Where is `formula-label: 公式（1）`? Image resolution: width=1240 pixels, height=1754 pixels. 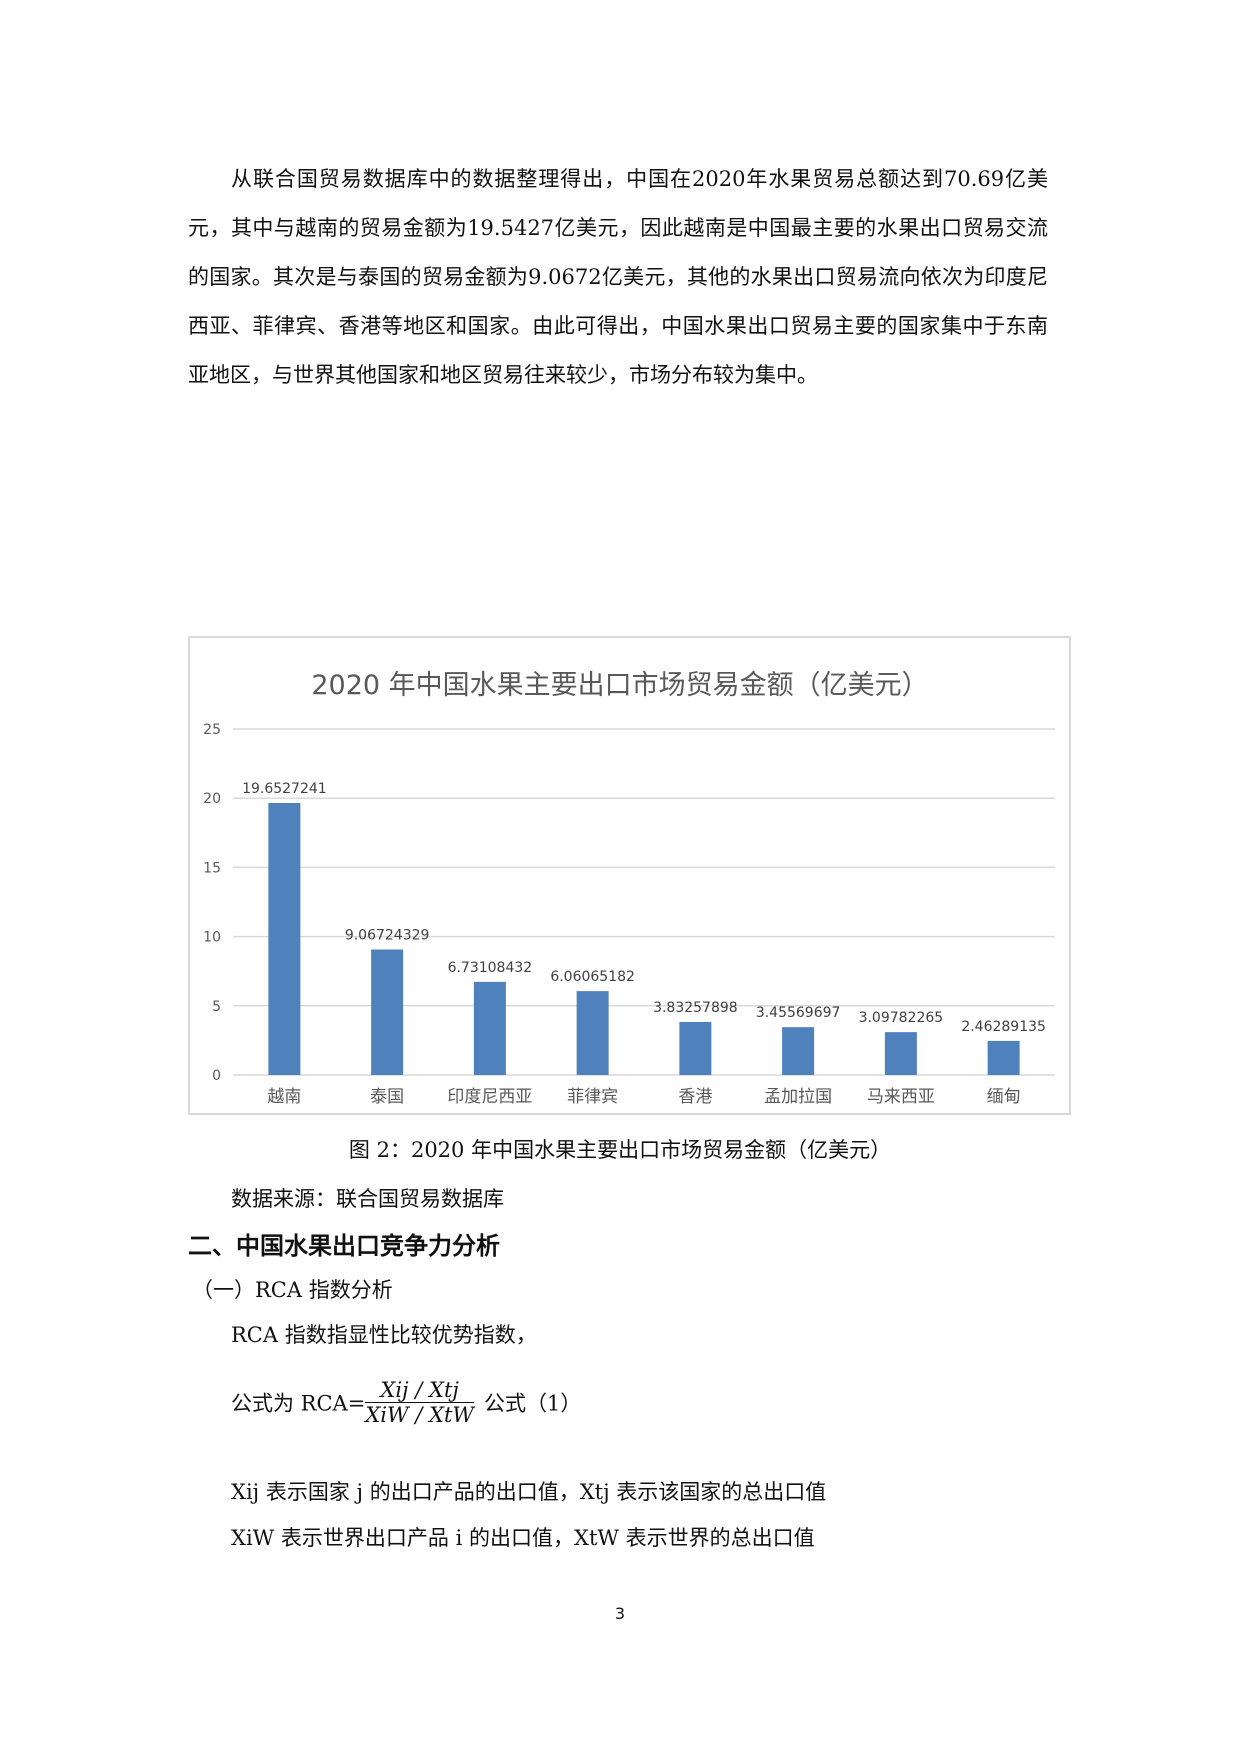 formula-label: 公式（1） is located at coordinates (532, 1403).